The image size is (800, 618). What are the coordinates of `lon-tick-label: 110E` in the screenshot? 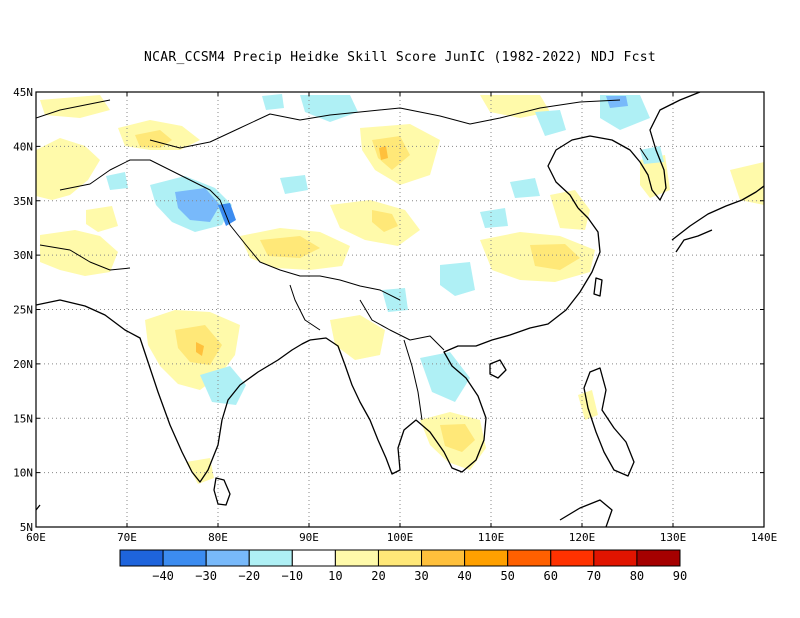 It's located at (491, 537).